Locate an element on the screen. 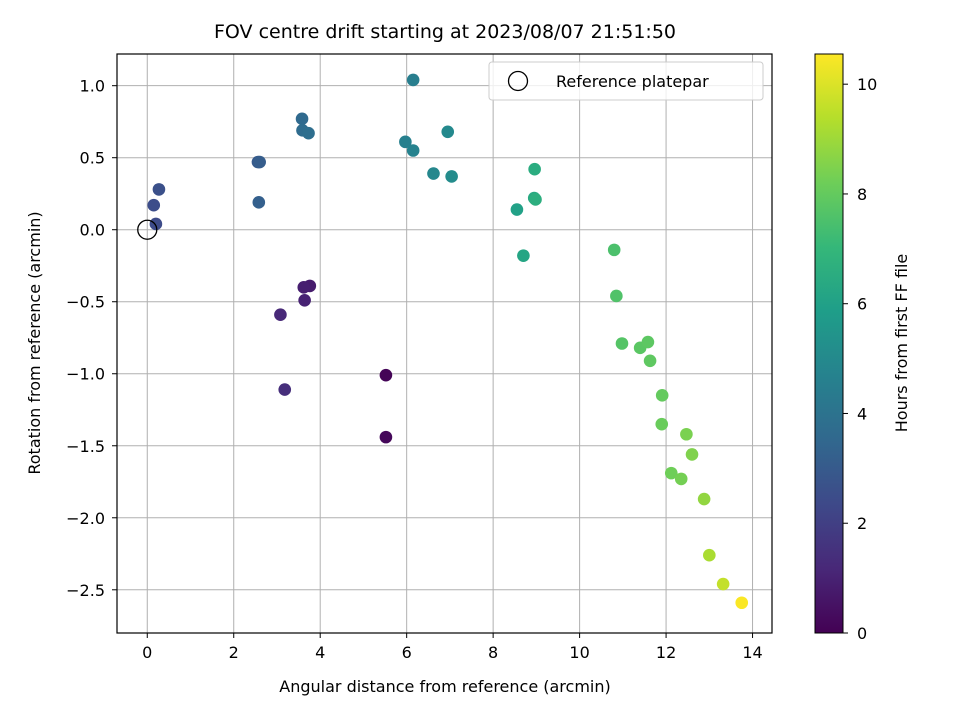 This screenshot has height=720, width=960. y-tick-label: −1.5 is located at coordinates (85, 446).